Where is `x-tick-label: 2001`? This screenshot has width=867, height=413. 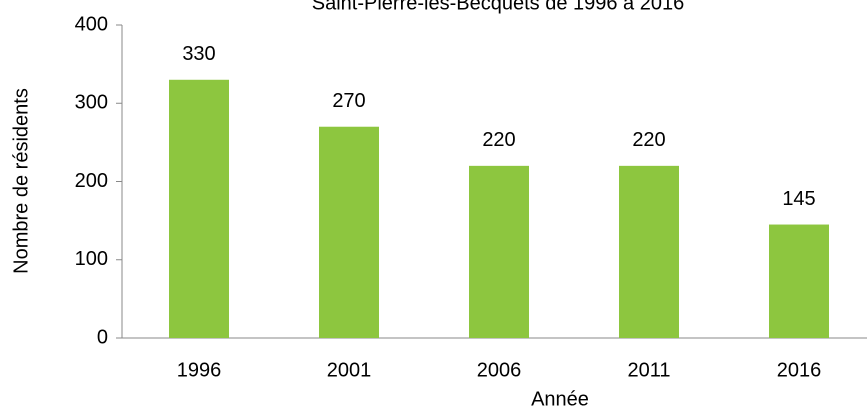 x-tick-label: 2001 is located at coordinates (349, 370).